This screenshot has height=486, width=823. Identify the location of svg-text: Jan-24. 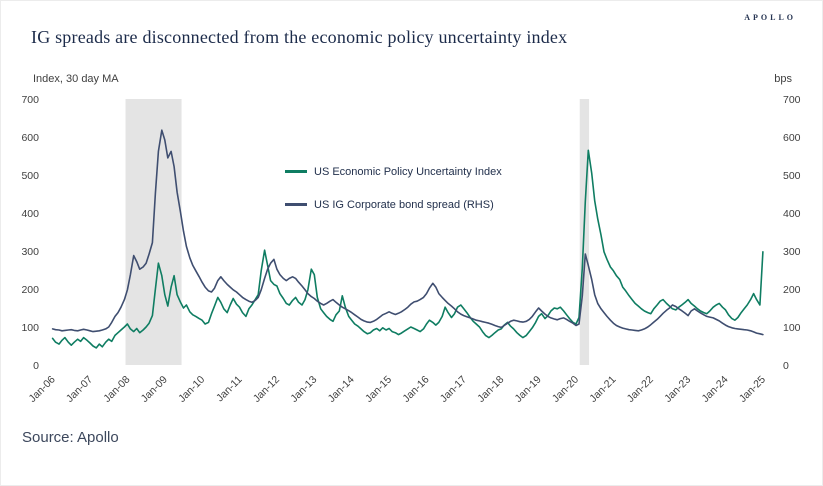
(714, 389).